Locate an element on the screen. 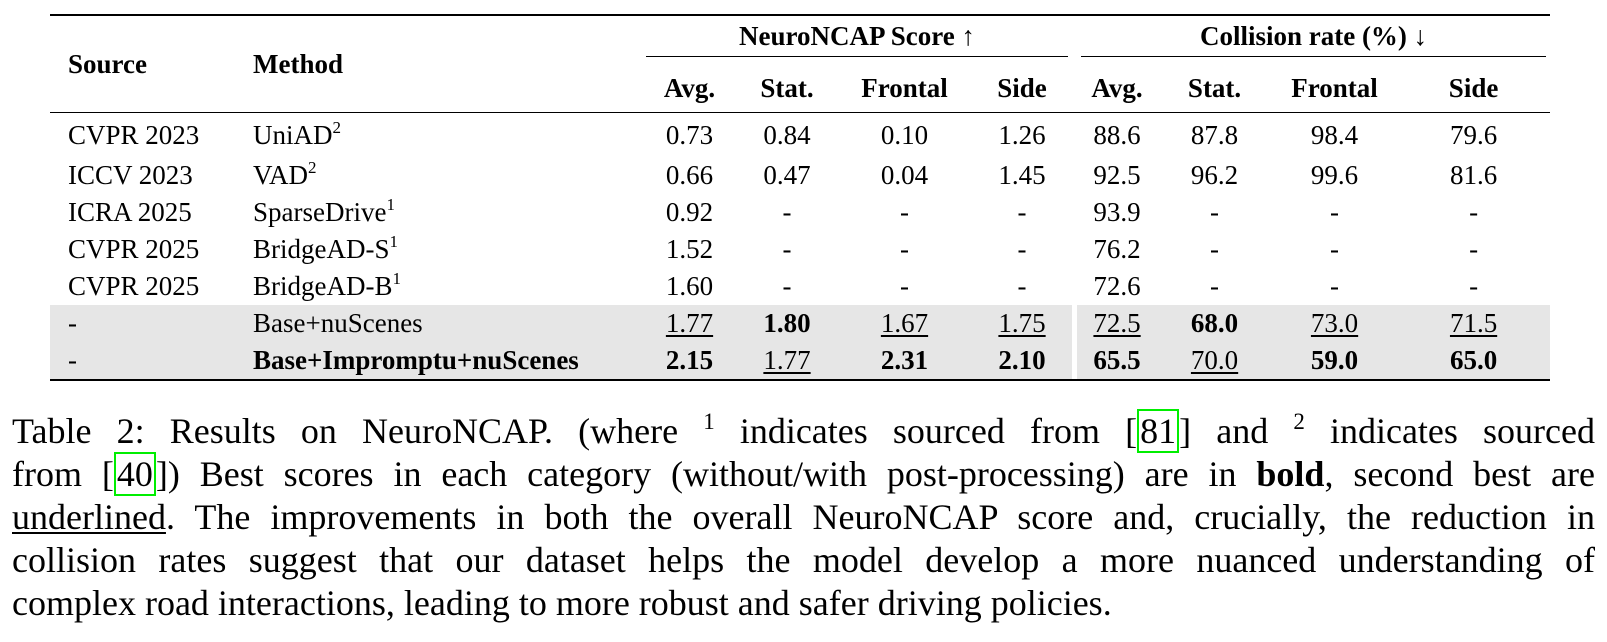 The height and width of the screenshot is (642, 1607). score-cell: 0.04 is located at coordinates (904, 175).